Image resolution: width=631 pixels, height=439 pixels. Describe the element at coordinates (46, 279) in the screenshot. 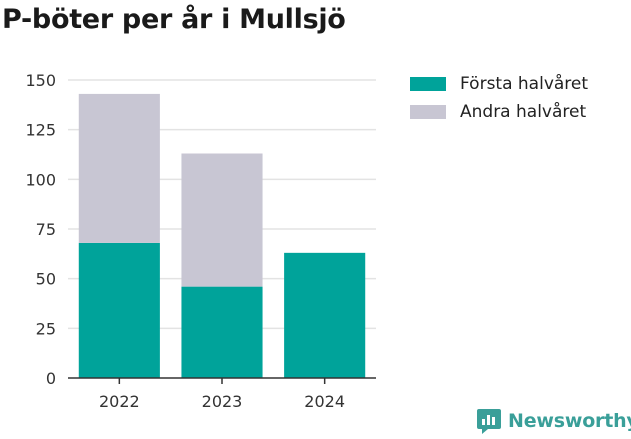

I see `y-tick-label-50: 50` at that location.